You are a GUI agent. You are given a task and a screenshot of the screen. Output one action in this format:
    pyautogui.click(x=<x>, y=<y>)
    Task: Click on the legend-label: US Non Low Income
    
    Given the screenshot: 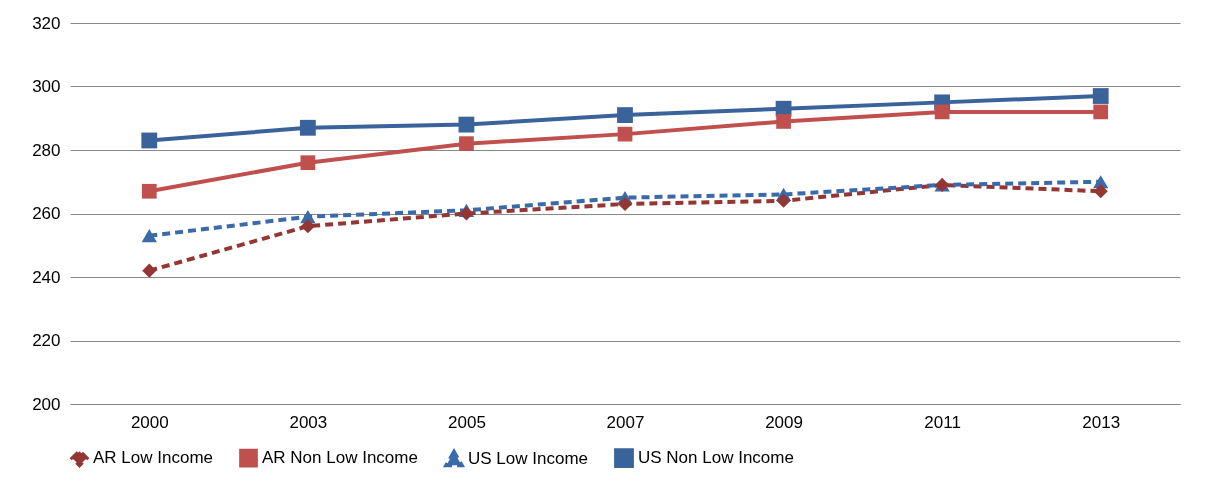 What is the action you would take?
    pyautogui.click(x=716, y=458)
    